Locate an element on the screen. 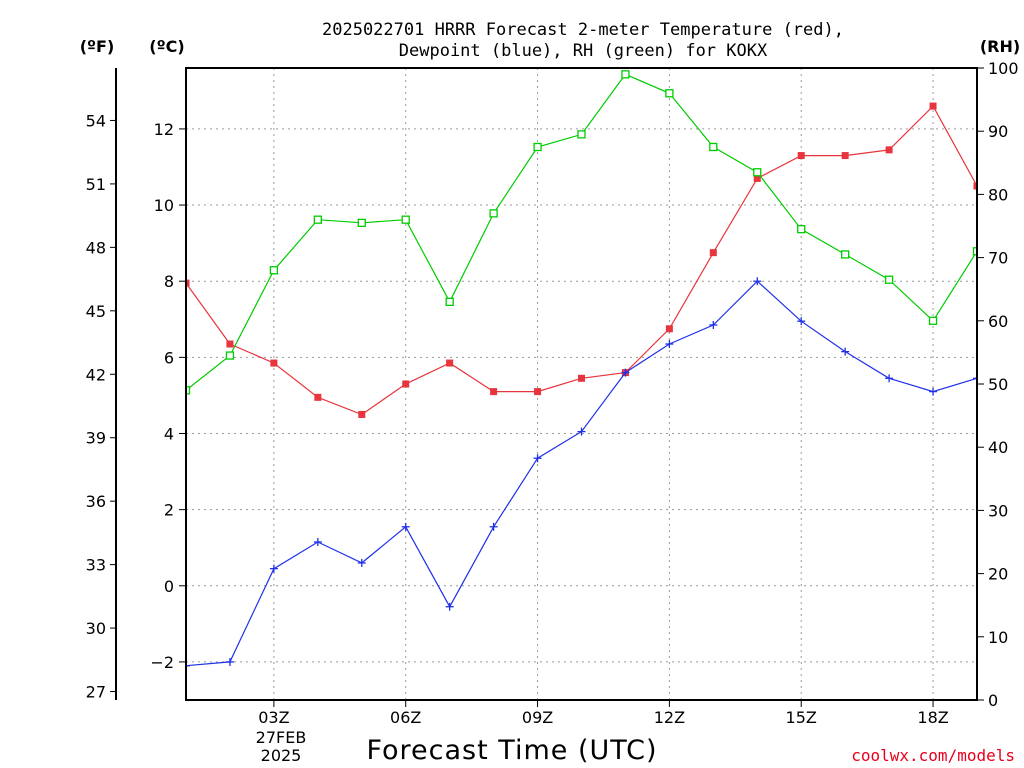 This screenshot has width=1024, height=768. celsius-axis: −2 0 2 4 6 8 10 12 is located at coordinates (168, 396).